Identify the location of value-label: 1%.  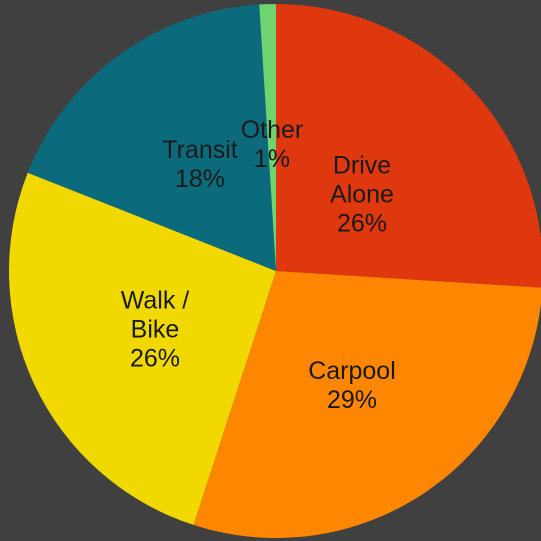
(272, 159).